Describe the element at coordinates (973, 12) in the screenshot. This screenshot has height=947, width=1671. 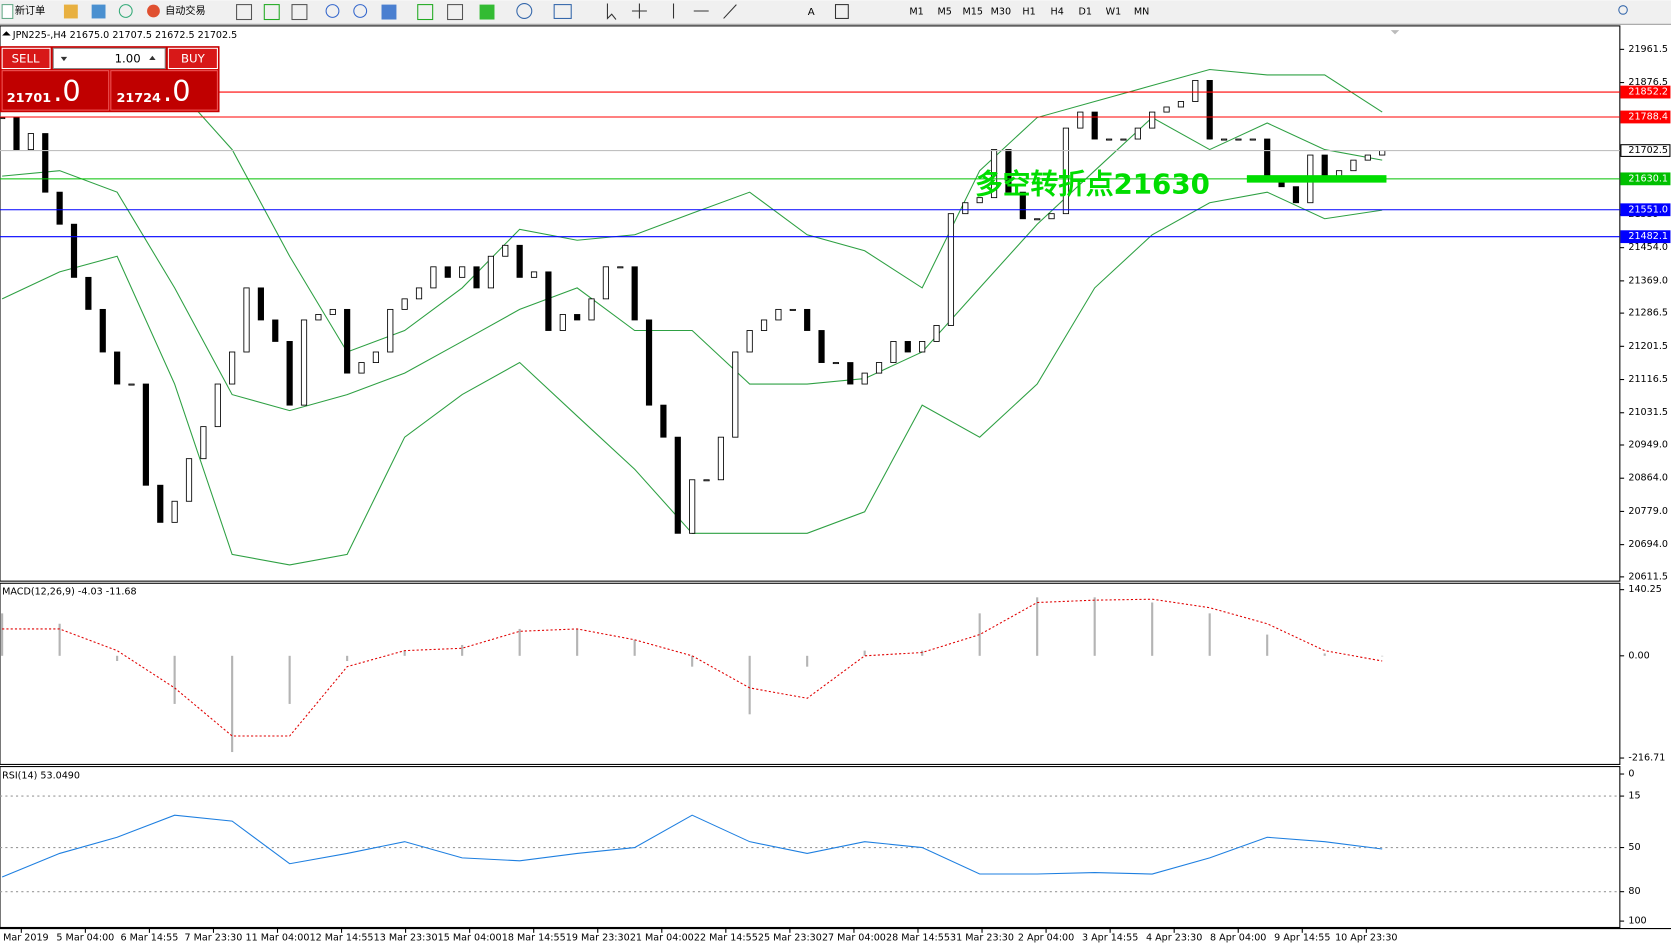
I see `timeframe-button: M15` at that location.